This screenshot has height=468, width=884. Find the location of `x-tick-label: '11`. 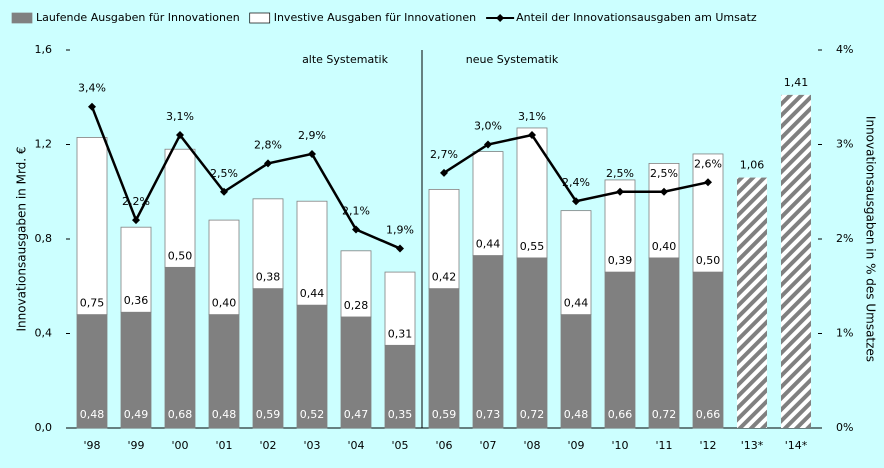

x-tick-label: '11 is located at coordinates (663, 445).